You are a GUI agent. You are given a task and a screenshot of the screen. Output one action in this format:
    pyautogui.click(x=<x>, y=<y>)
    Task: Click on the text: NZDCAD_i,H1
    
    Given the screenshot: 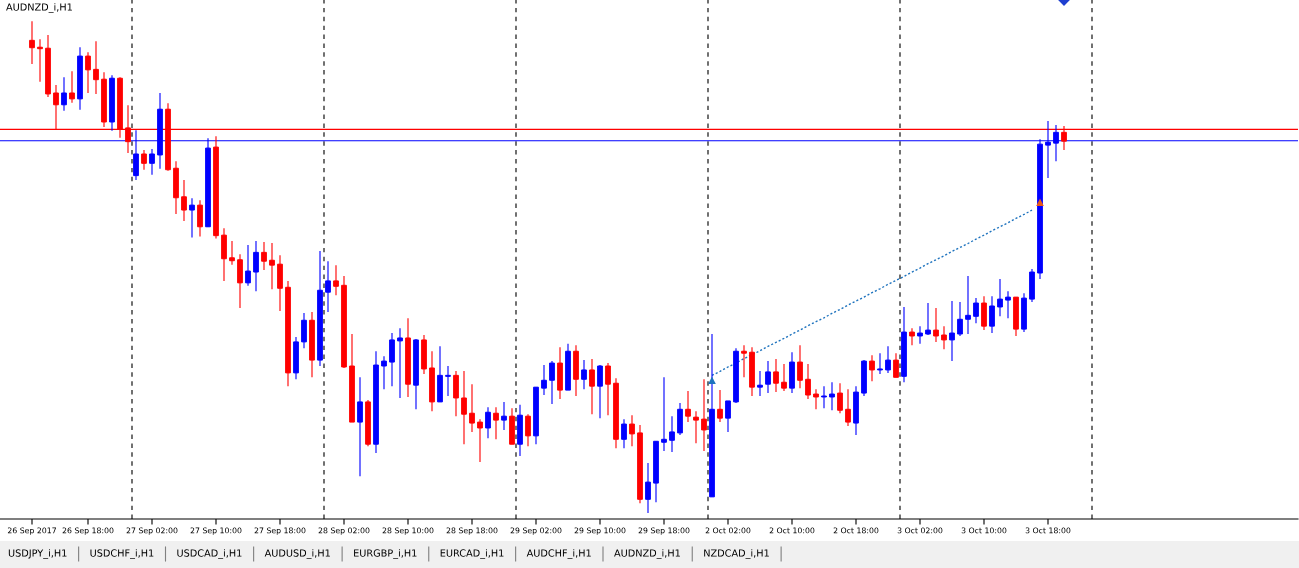 What is the action you would take?
    pyautogui.click(x=736, y=554)
    